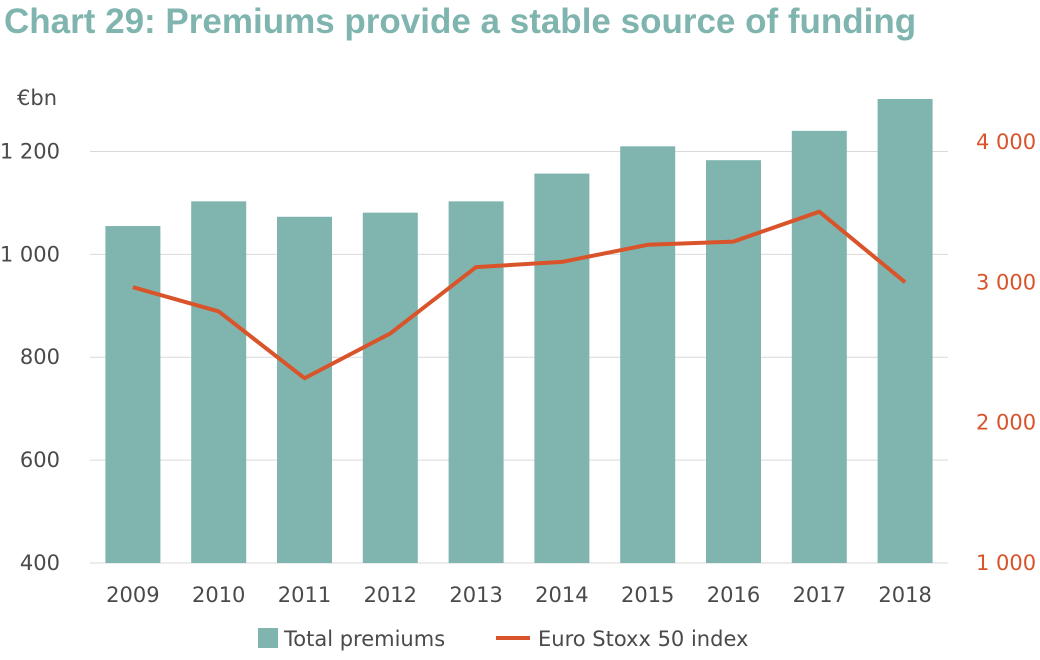 The width and height of the screenshot is (1040, 660). I want to click on bar-2013, so click(476, 382).